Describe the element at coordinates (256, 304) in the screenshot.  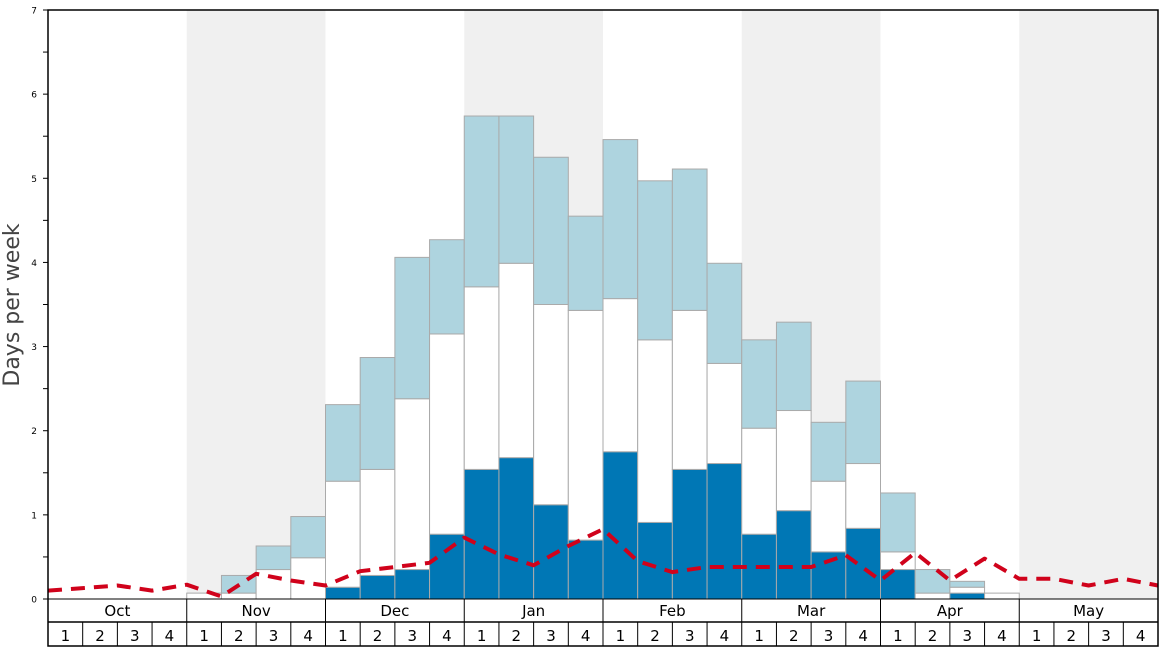
I see `month-band-nov` at that location.